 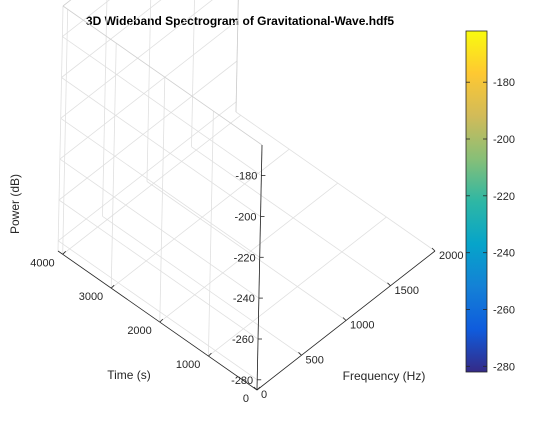 What do you see at coordinates (259, 267) in the screenshot?
I see `z-axis-line` at bounding box center [259, 267].